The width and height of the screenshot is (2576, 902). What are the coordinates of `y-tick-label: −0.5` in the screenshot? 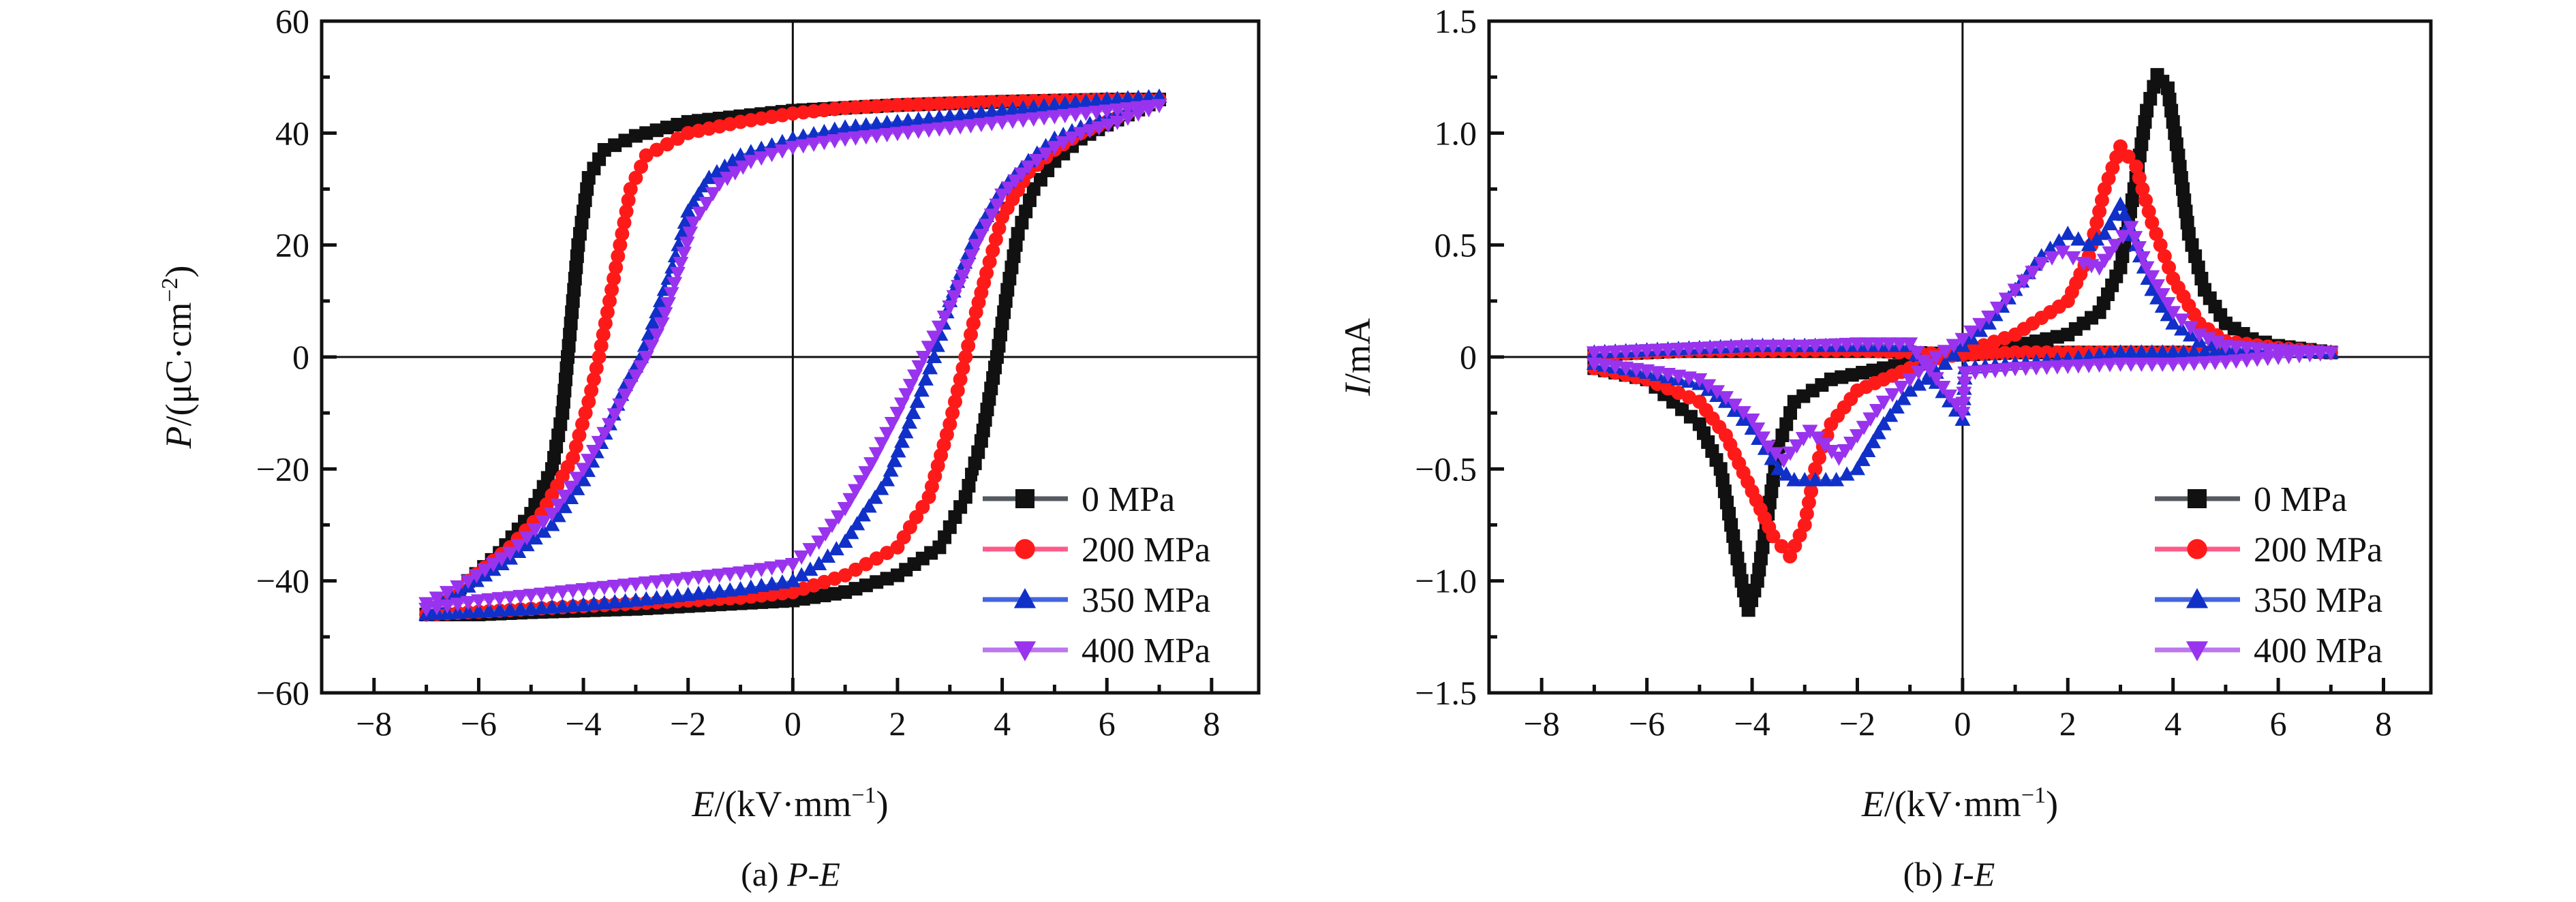 It's located at (1446, 469).